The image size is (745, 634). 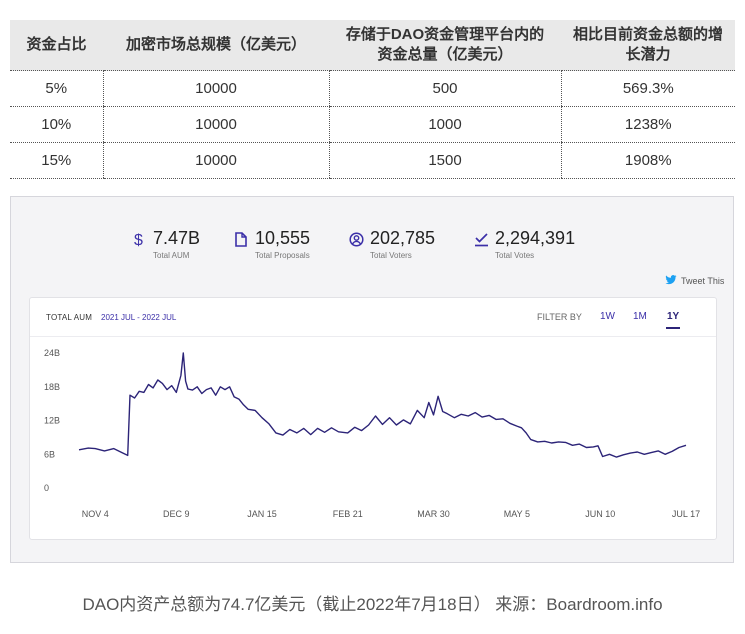 What do you see at coordinates (52, 353) in the screenshot?
I see `y-tick-label: 24B` at bounding box center [52, 353].